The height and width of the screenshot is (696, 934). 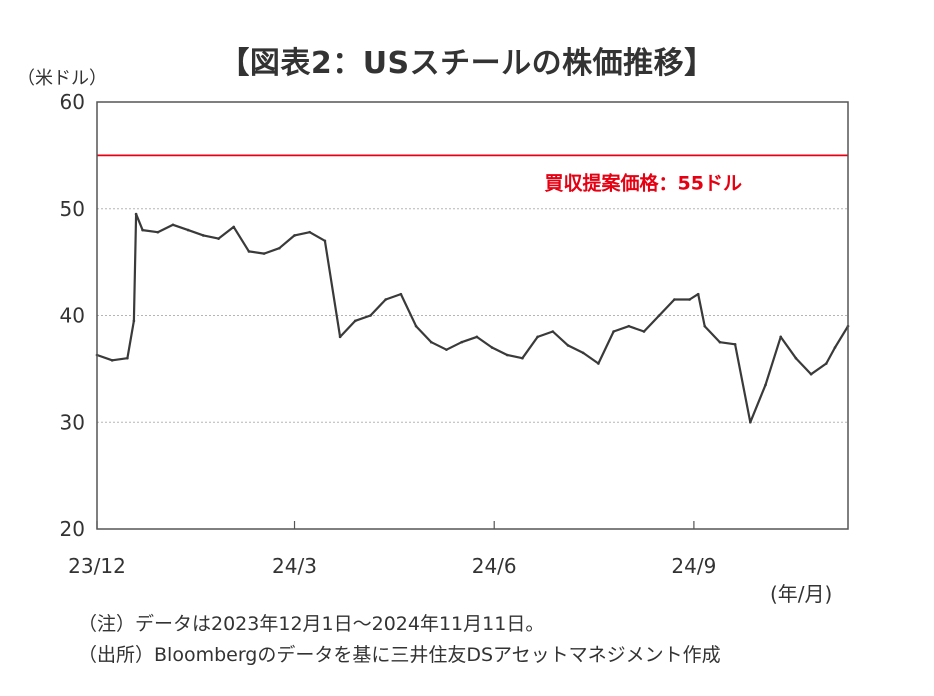 What do you see at coordinates (399, 655) in the screenshot?
I see `footnote-source: （出所）Bloombergのデータを基に三井住友DSアセットマネジメント作成` at bounding box center [399, 655].